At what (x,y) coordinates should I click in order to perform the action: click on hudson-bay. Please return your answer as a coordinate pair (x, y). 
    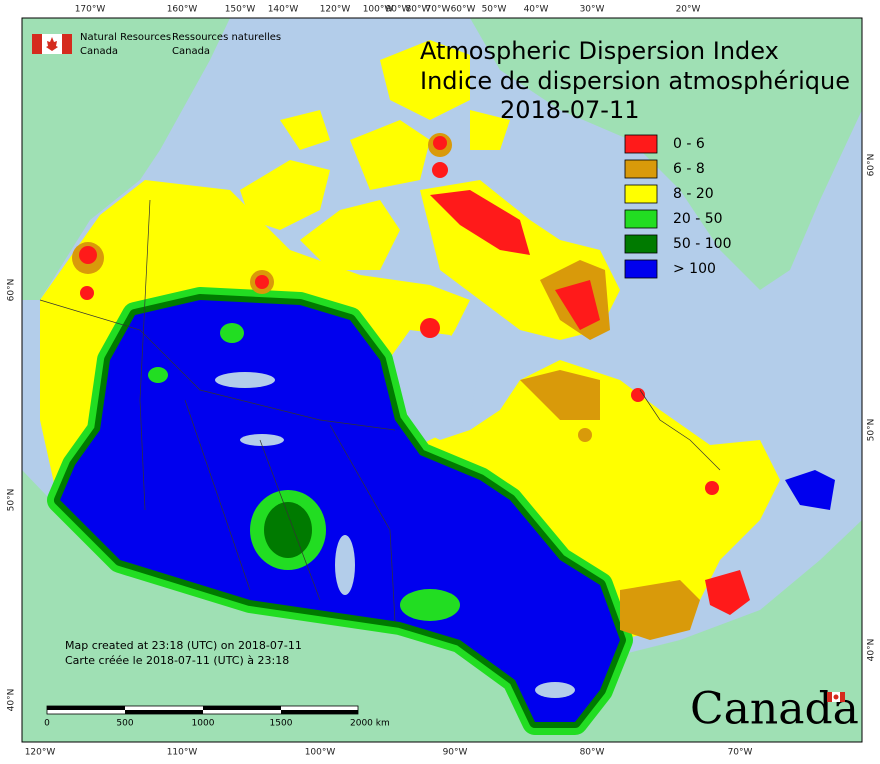
    Looking at the image, I should click on (432, 387).